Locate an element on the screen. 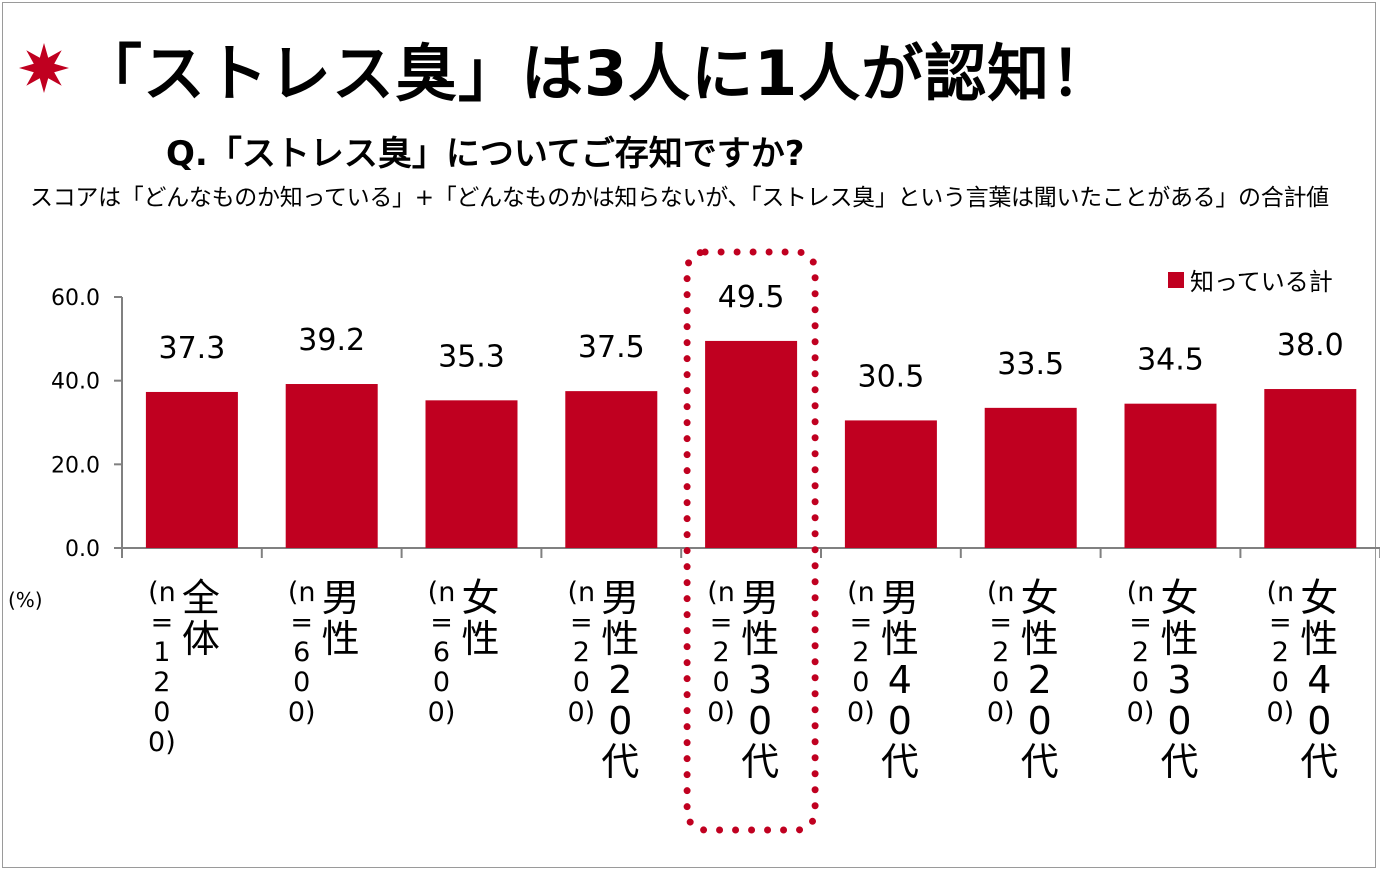 The width and height of the screenshot is (1380, 872). x-category-label: (n=200) 女性40代 is located at coordinates (1304, 680).